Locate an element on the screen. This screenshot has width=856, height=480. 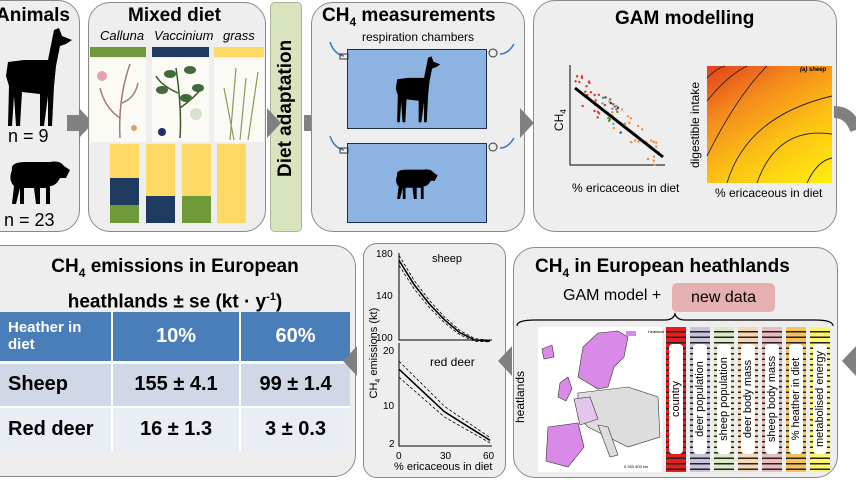
deer-lower-ci is located at coordinates (444, 410).